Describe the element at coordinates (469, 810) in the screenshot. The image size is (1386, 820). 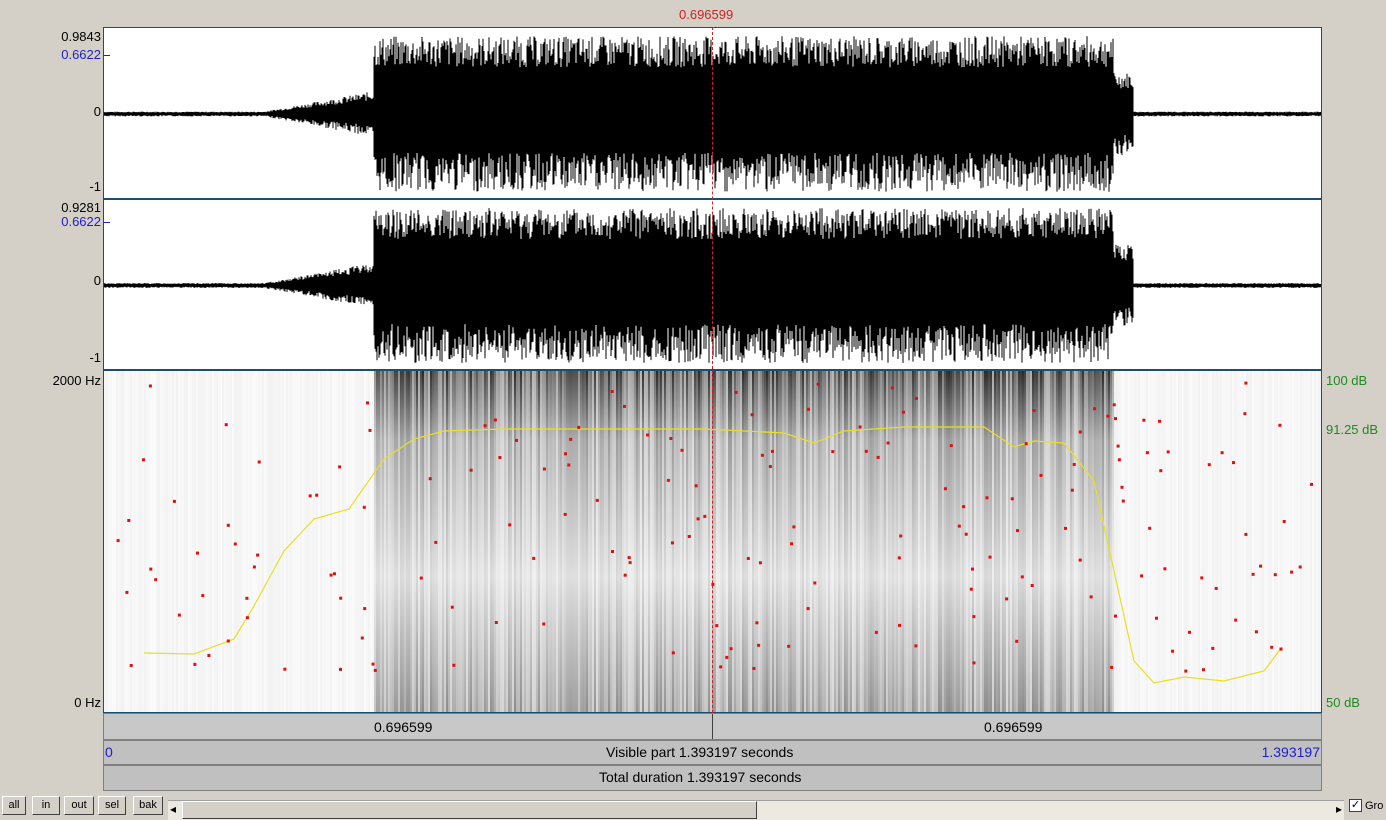
I see `scrollbar-thumb` at that location.